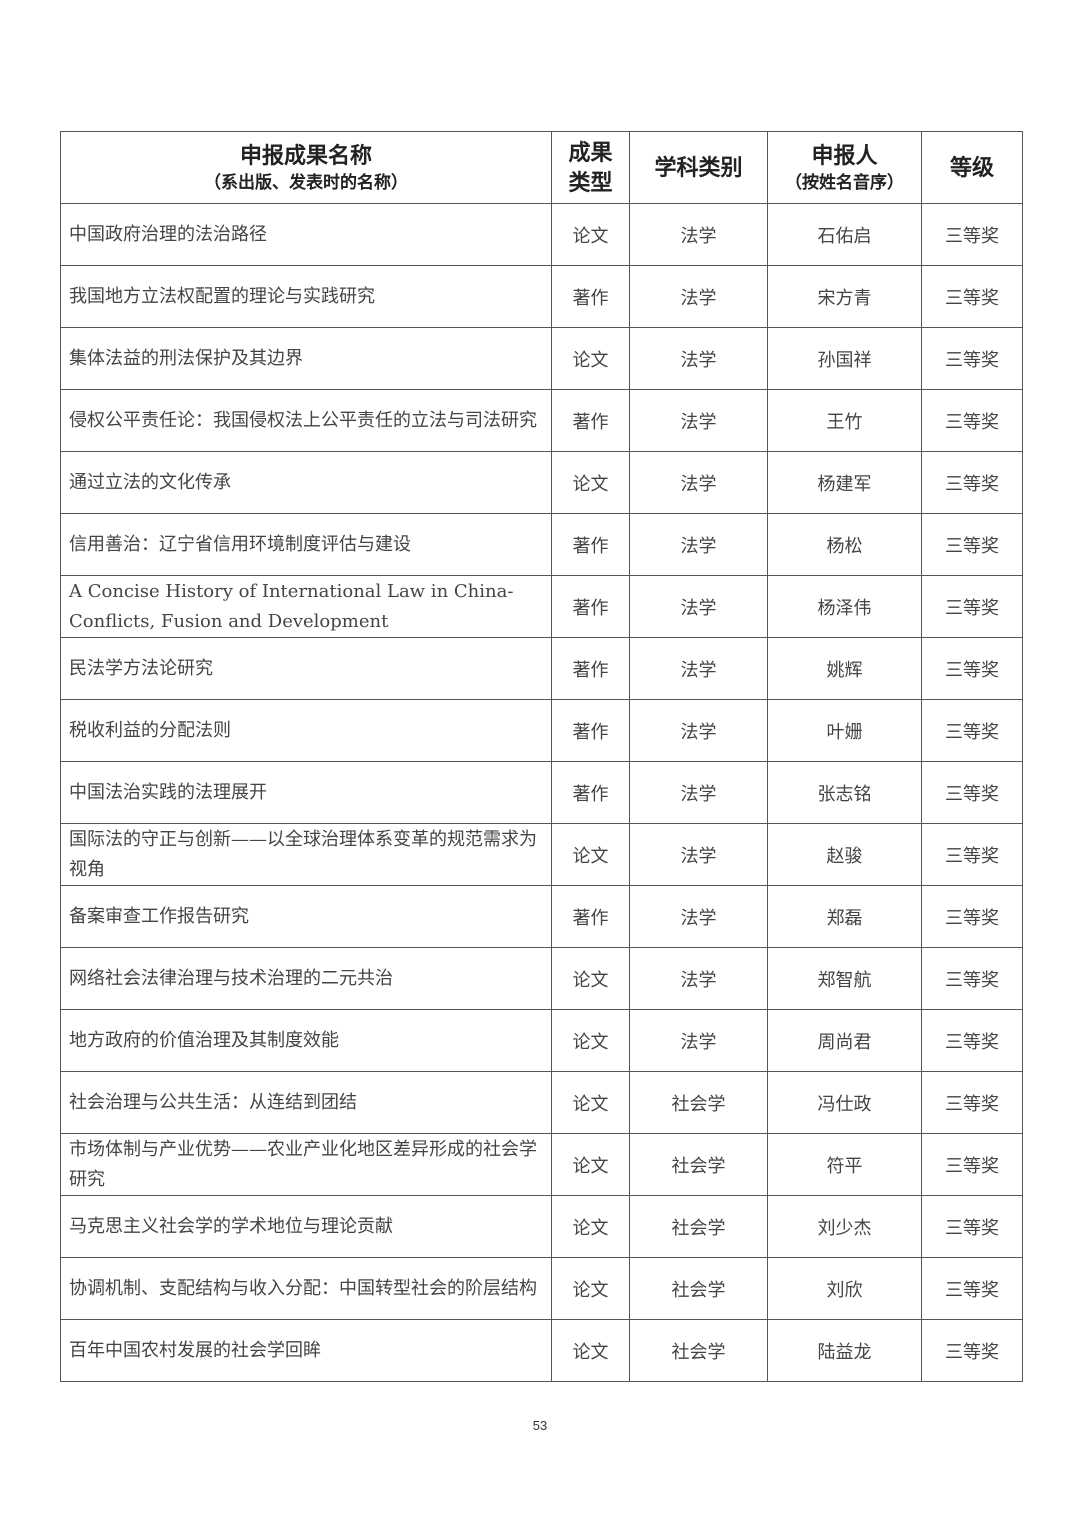 Image resolution: width=1080 pixels, height=1528 pixels. I want to click on cell-applicant: 周尚君, so click(844, 1040).